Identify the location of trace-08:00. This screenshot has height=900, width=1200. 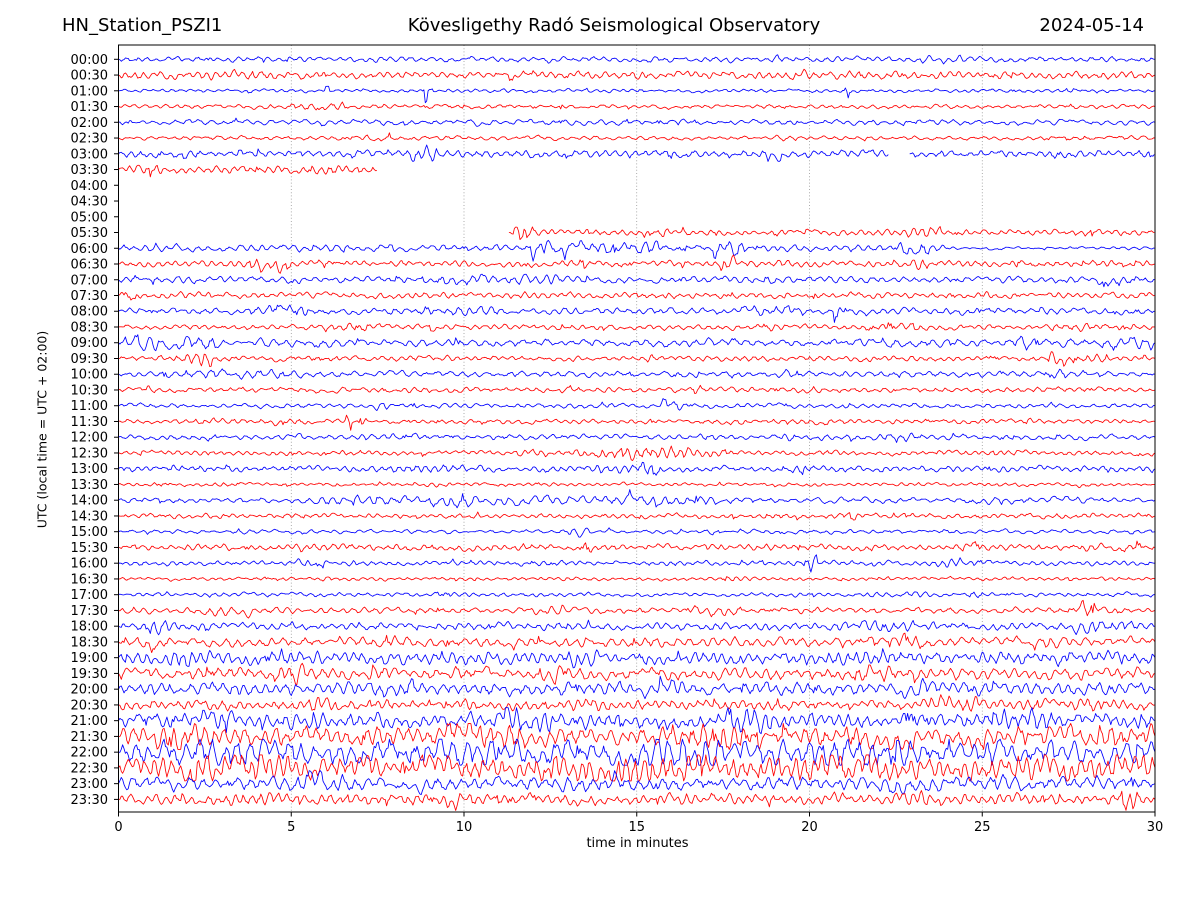
(637, 313).